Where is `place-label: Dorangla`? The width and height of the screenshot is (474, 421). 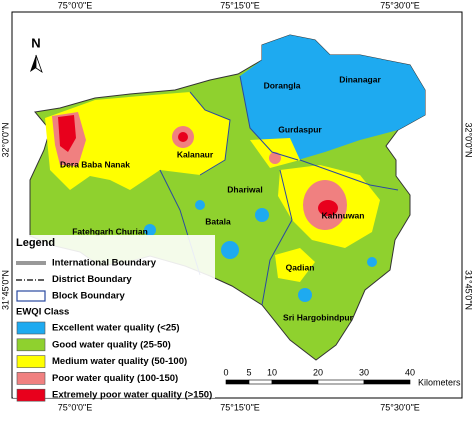 place-label: Dorangla is located at coordinates (282, 85).